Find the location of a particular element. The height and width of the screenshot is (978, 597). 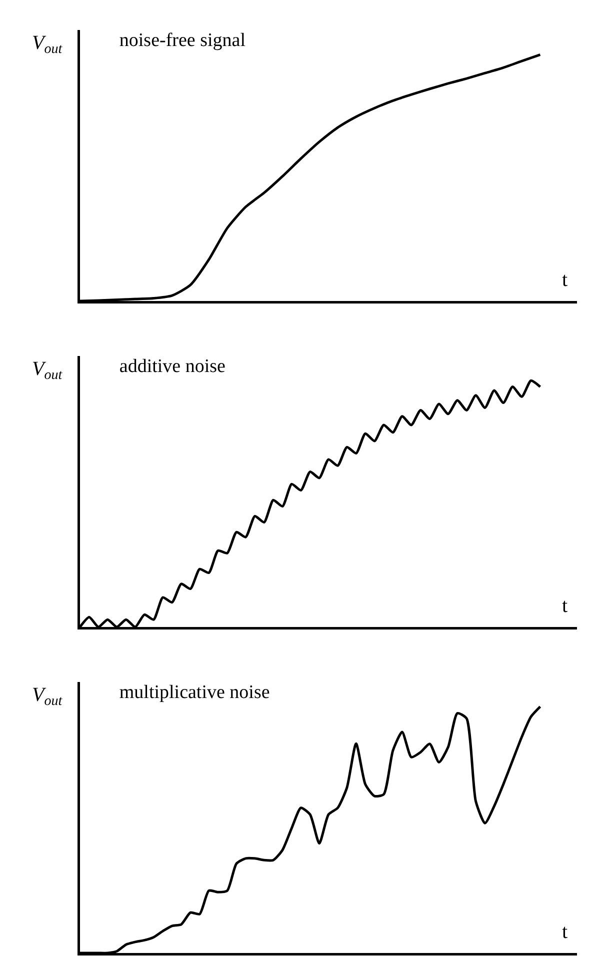

chart-title: noise-free signal is located at coordinates (182, 40).